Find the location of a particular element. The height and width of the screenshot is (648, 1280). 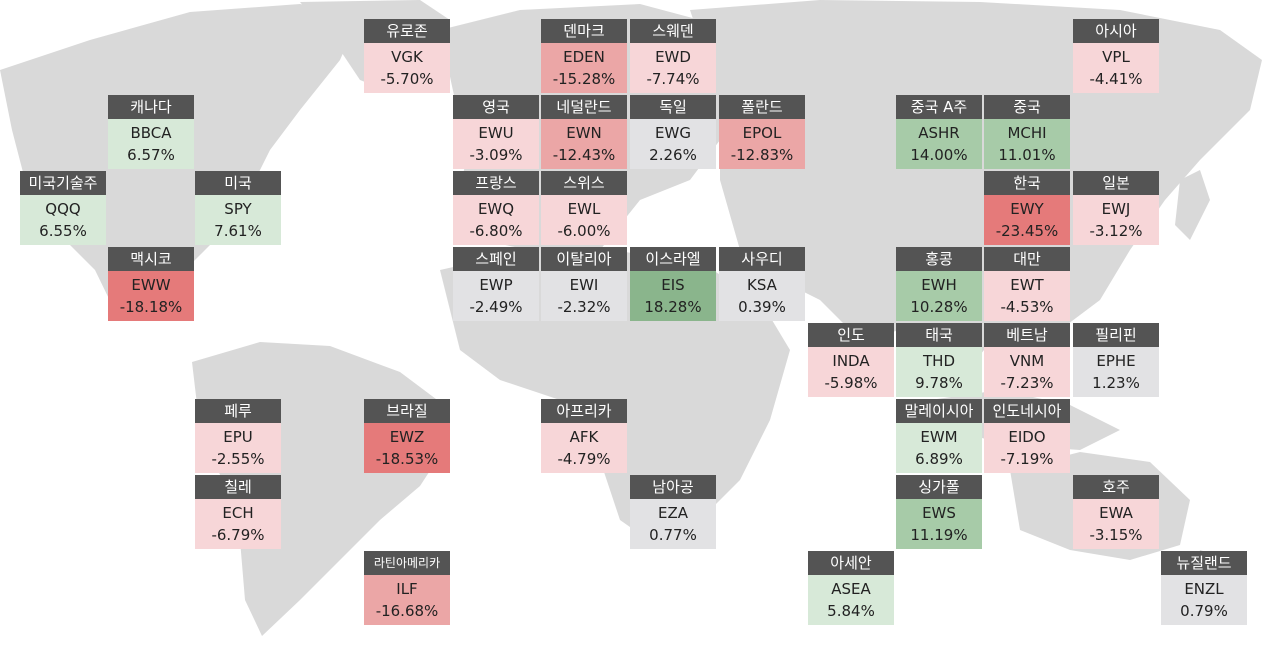

etf-ticker: EWN is located at coordinates (584, 133).